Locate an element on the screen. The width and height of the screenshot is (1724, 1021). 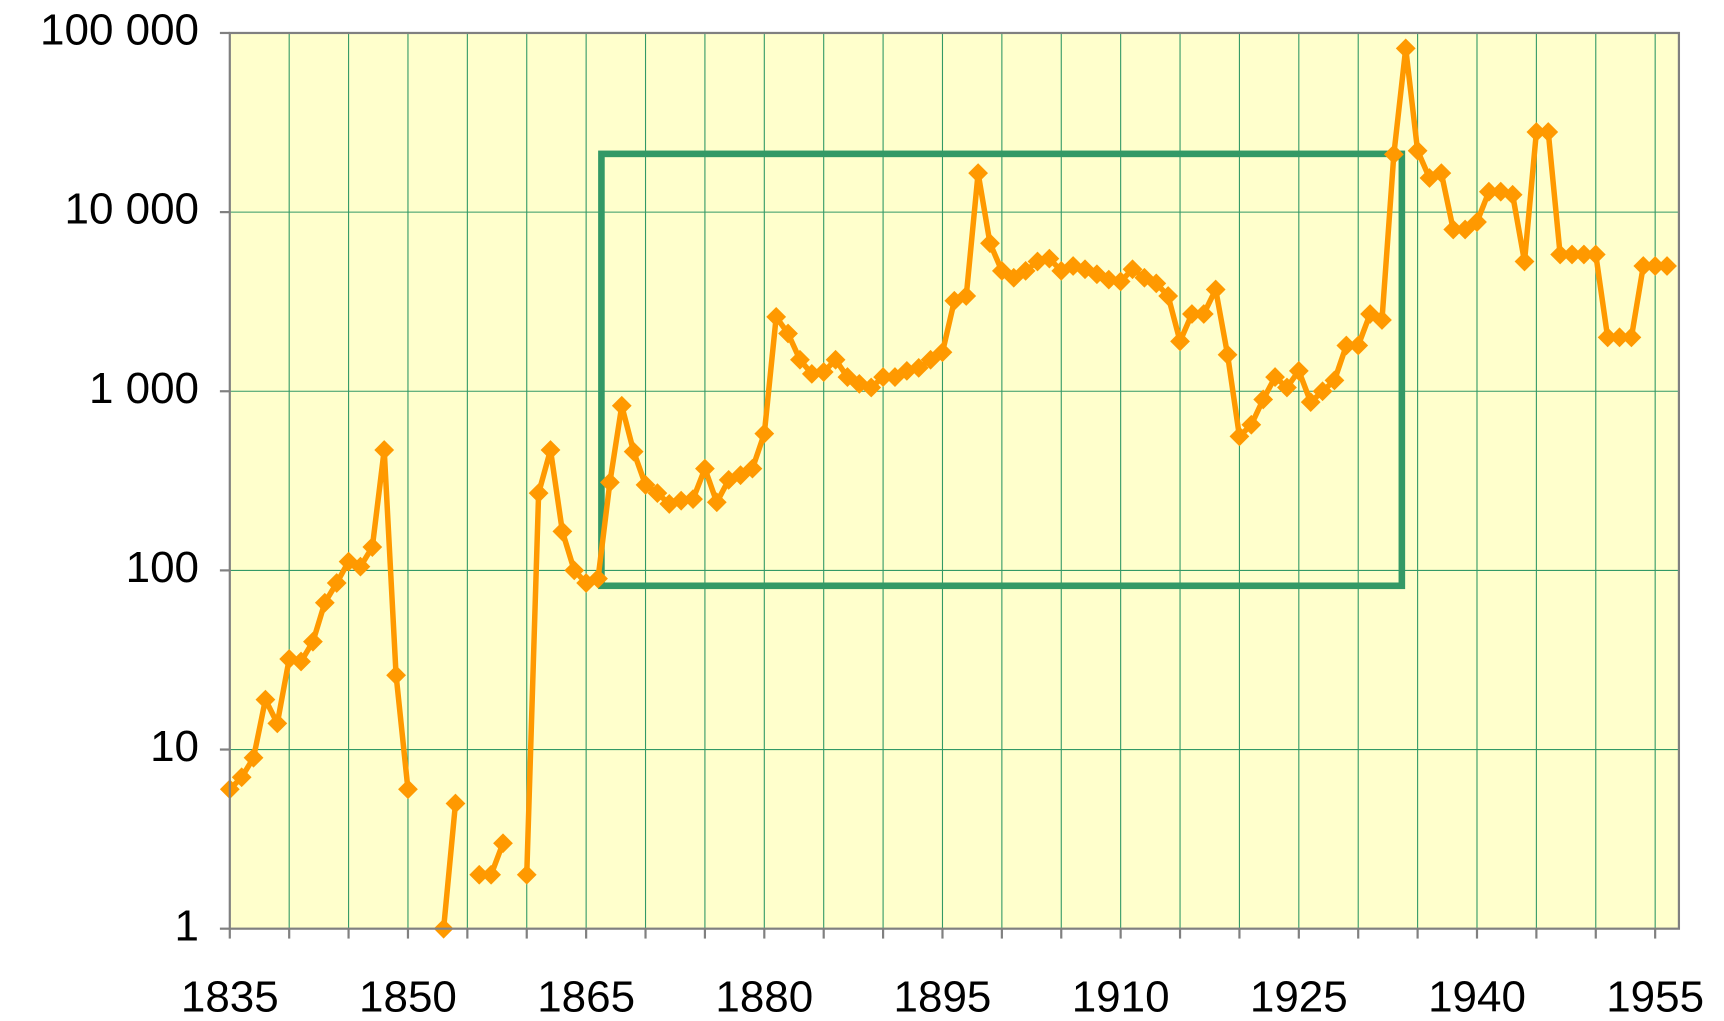
x-tick-label: 1850 is located at coordinates (408, 997).